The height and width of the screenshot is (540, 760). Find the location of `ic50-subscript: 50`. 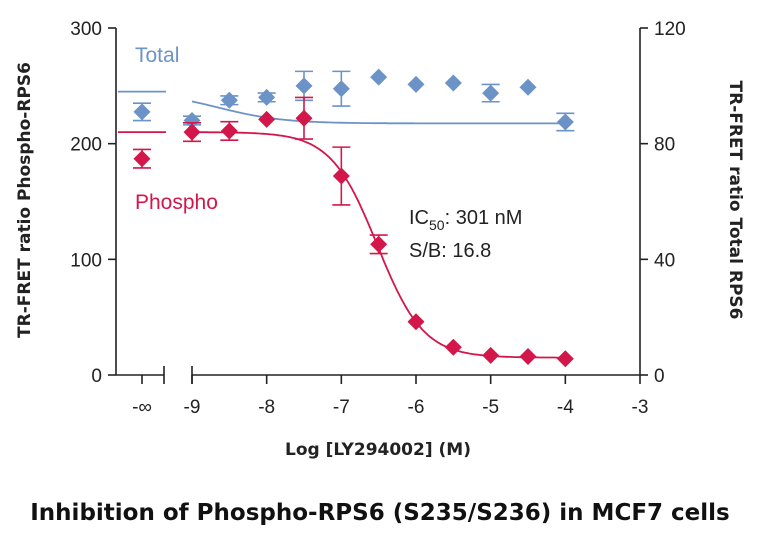

ic50-subscript: 50 is located at coordinates (437, 225).